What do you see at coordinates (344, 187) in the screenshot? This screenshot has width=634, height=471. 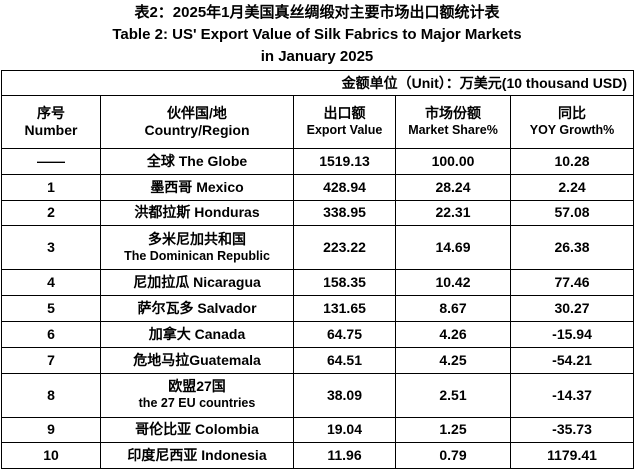 I see `table-cell: 428.94` at bounding box center [344, 187].